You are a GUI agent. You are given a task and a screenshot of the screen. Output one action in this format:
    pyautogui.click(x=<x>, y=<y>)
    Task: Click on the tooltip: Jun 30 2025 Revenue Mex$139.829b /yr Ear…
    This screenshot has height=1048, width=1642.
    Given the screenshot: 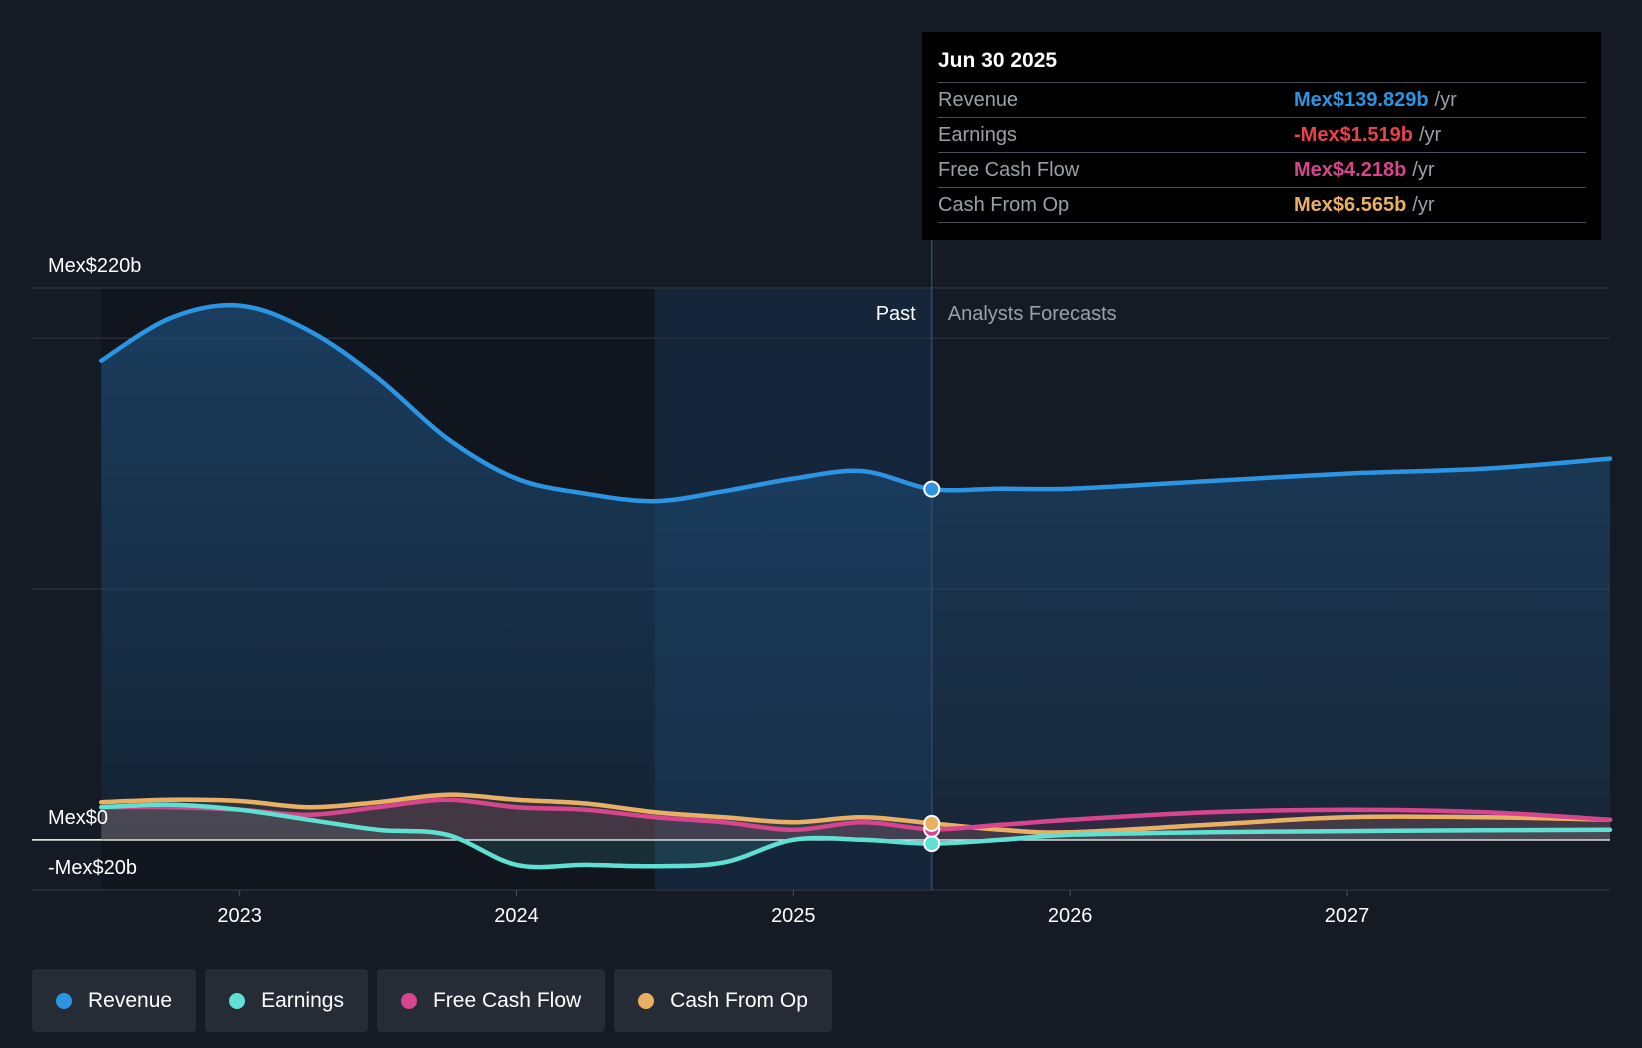 What is the action you would take?
    pyautogui.click(x=1261, y=136)
    